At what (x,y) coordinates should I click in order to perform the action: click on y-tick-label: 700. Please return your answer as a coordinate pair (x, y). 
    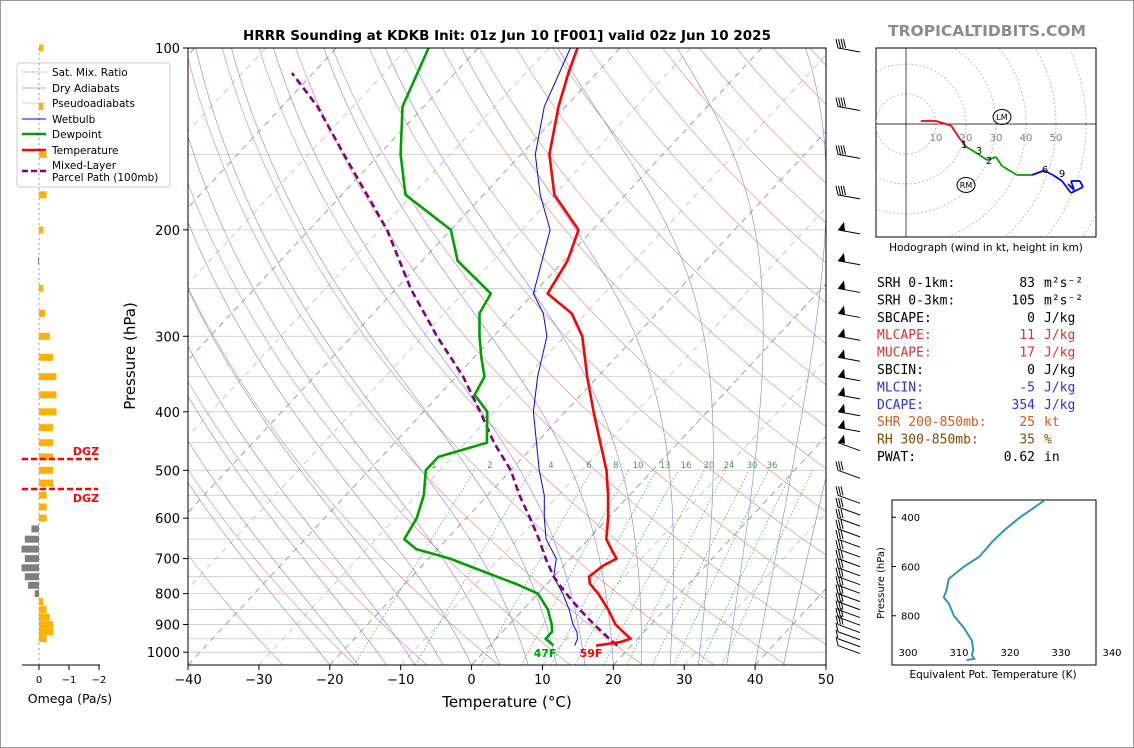
    Looking at the image, I should click on (167, 560).